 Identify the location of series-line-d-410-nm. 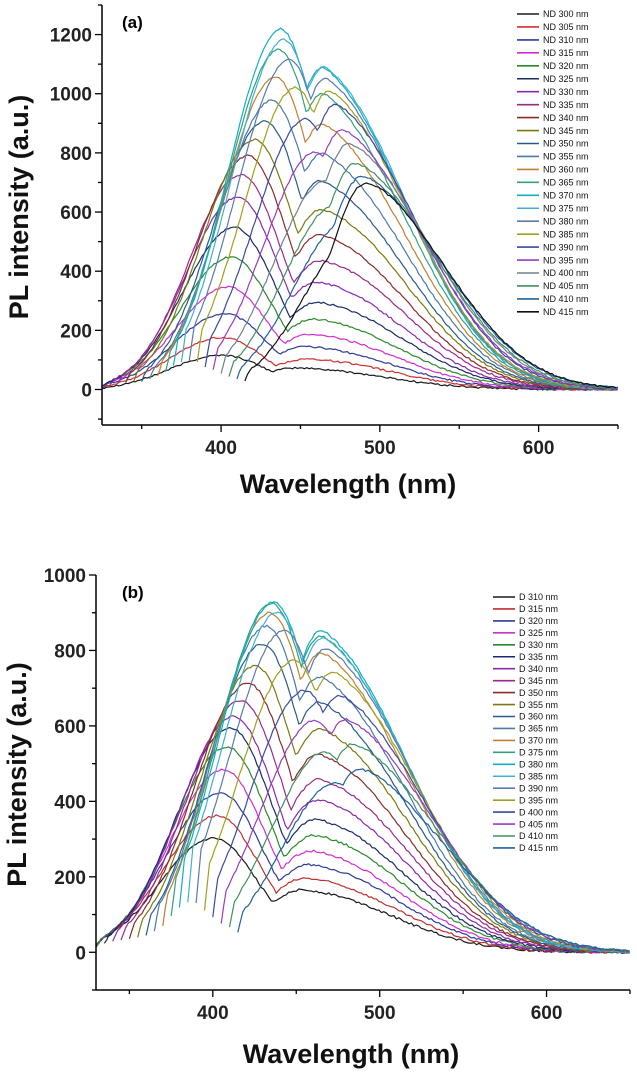
(429, 848).